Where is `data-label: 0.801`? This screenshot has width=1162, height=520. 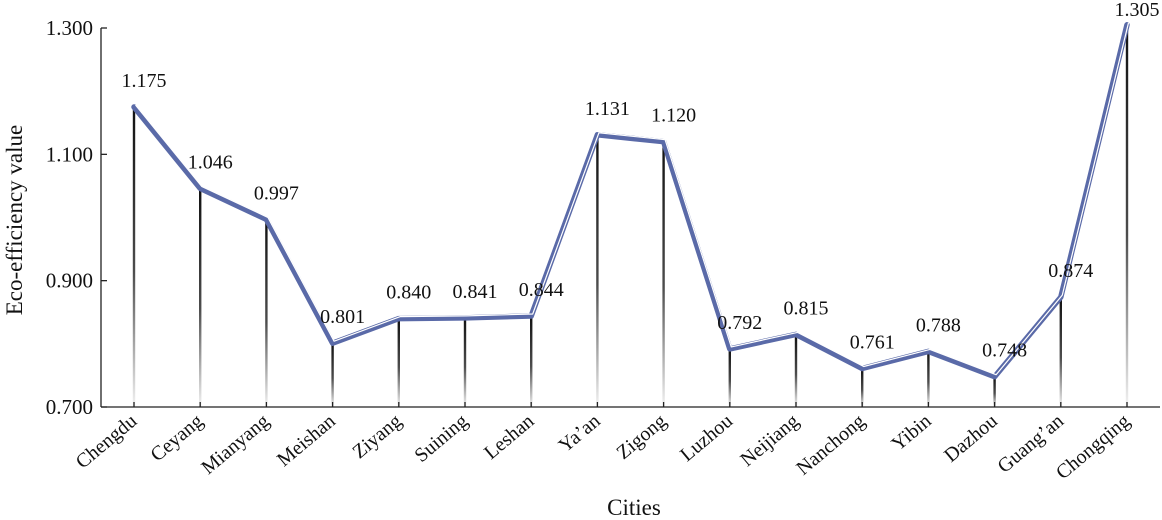
data-label: 0.801 is located at coordinates (342, 317).